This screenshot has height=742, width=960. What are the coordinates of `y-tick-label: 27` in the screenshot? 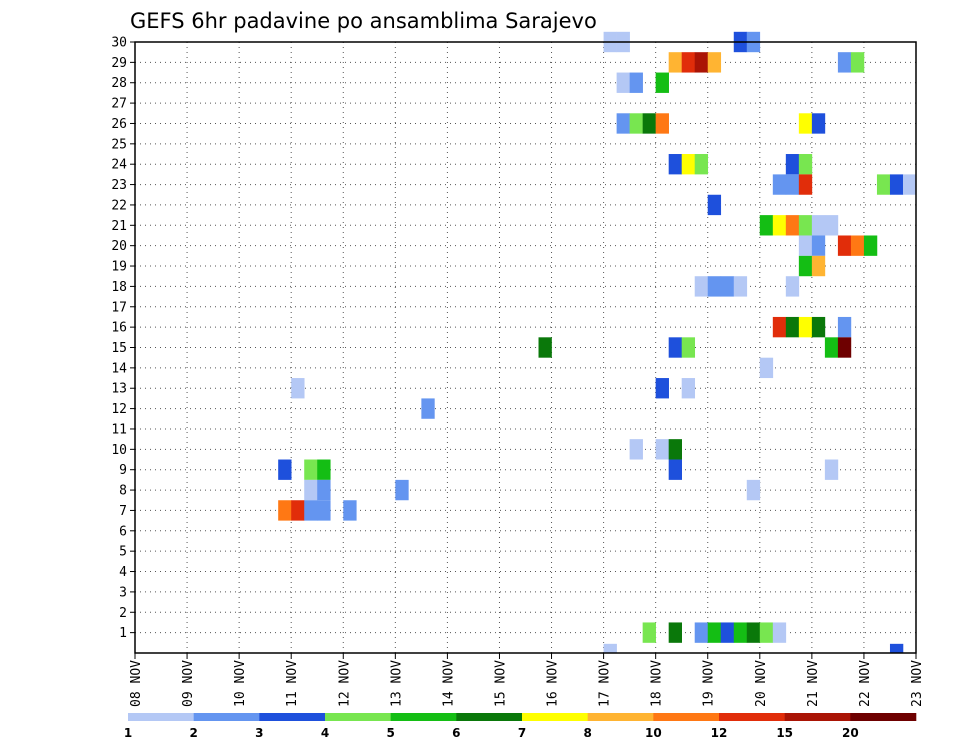 It's located at (119, 104).